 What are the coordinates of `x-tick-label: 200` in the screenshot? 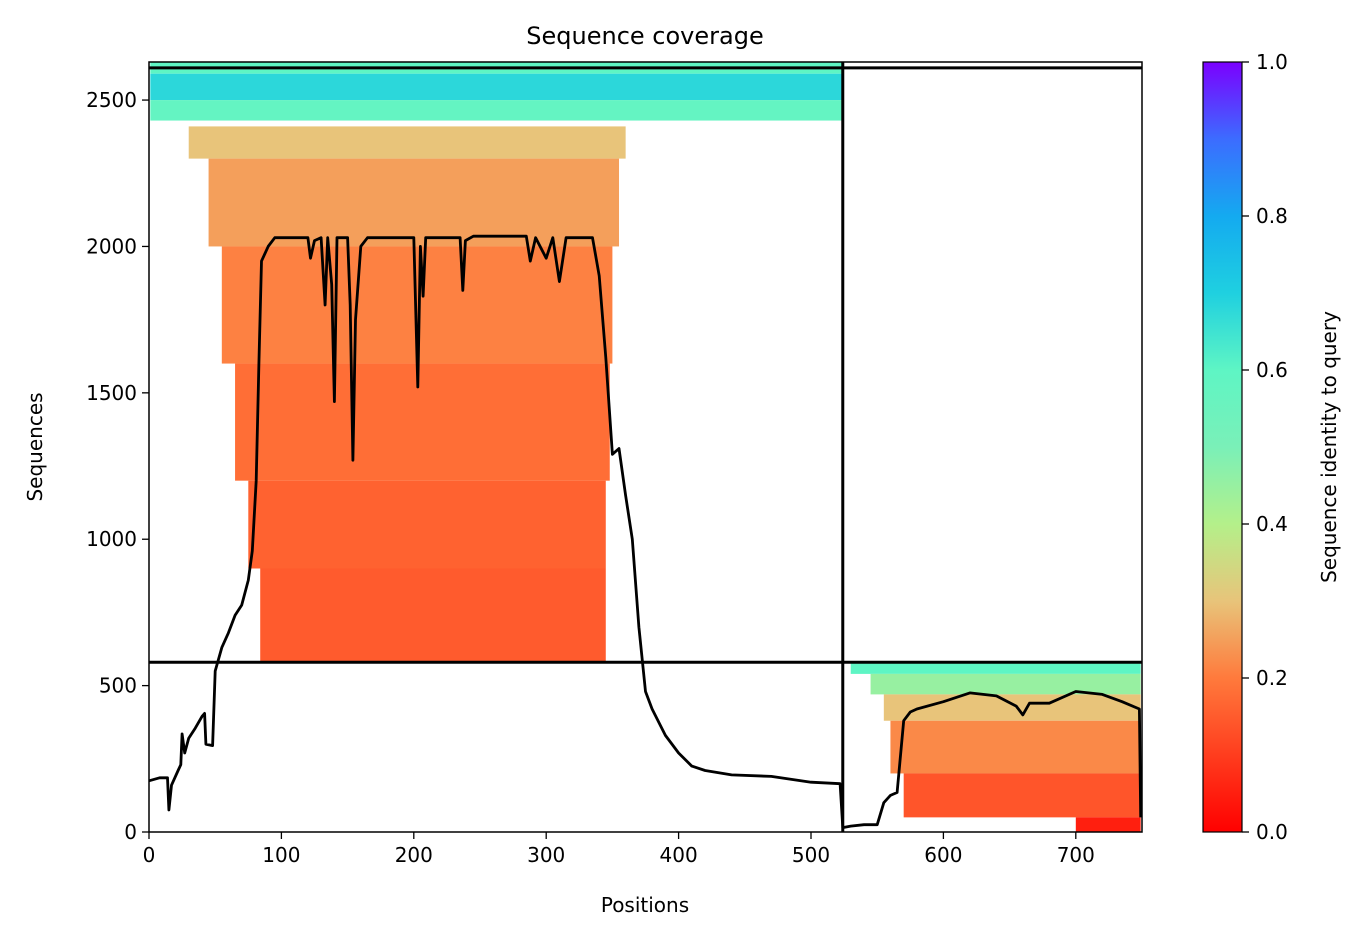 It's located at (414, 855).